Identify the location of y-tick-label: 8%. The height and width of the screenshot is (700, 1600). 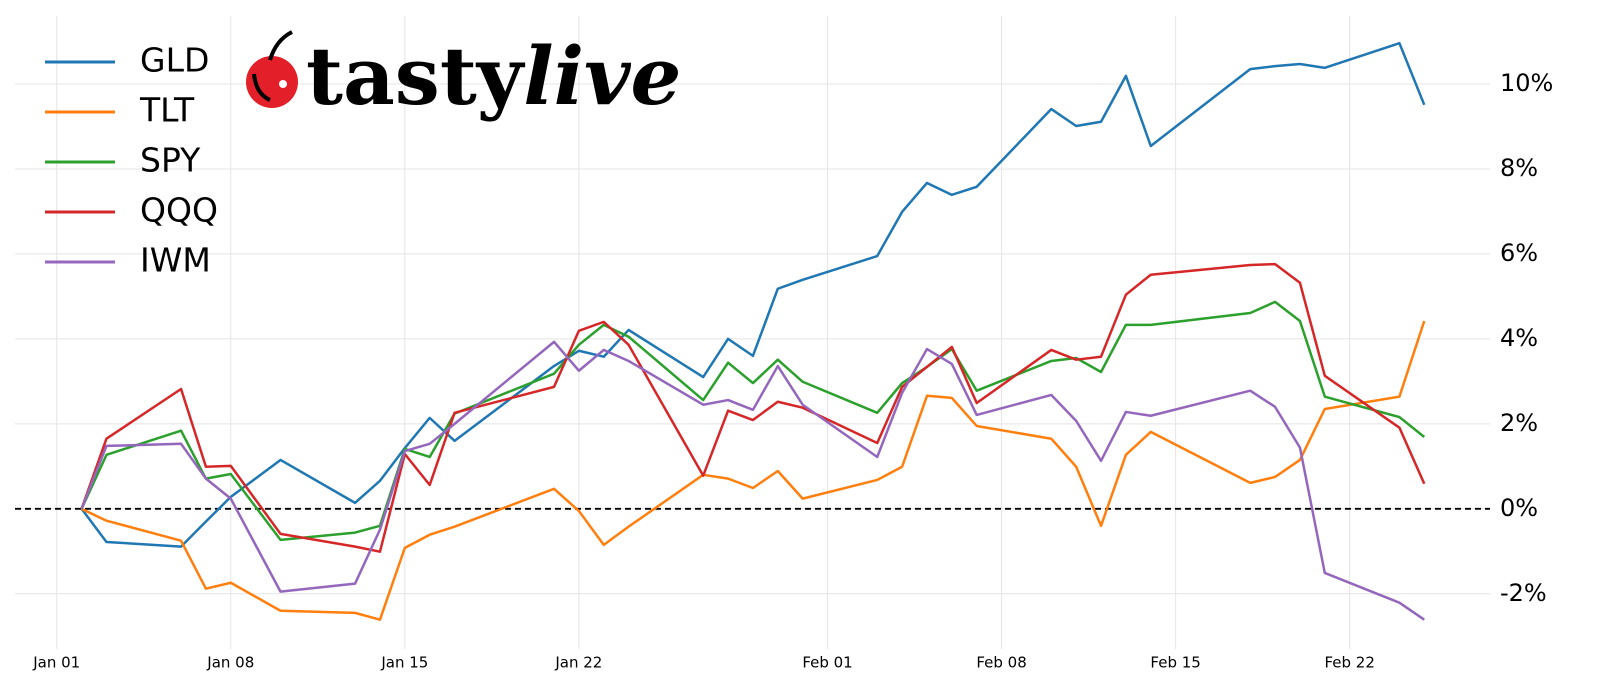
(1519, 168).